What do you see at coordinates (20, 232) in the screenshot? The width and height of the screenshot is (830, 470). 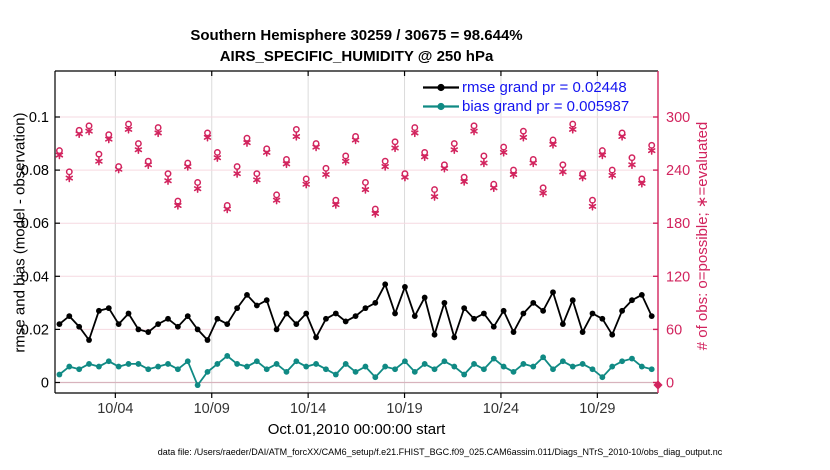 I see `left-axis-label: rmse and bias (model - observation)` at bounding box center [20, 232].